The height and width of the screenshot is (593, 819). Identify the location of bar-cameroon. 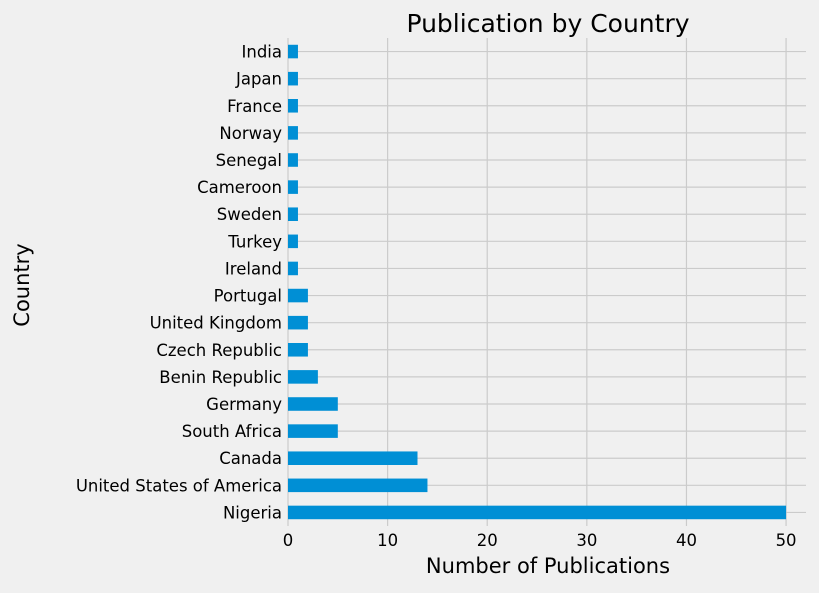
(293, 187).